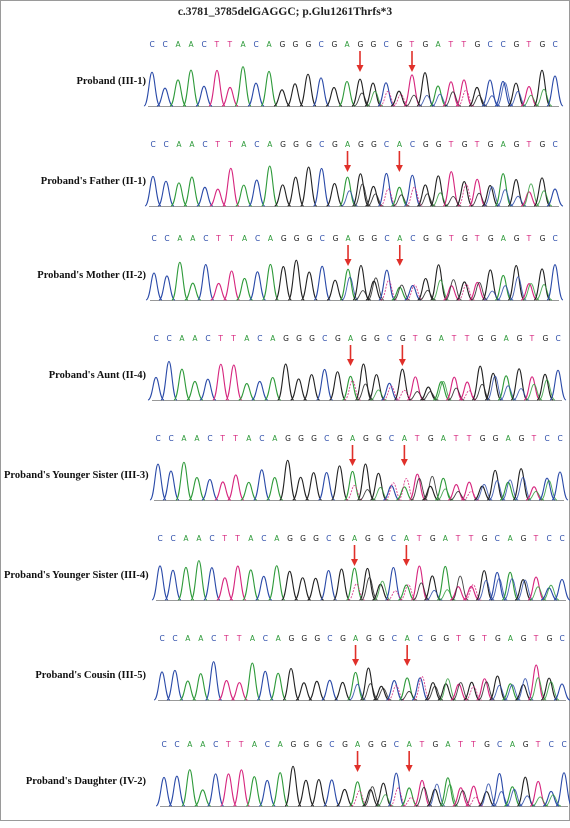 Image resolution: width=570 pixels, height=828 pixels. What do you see at coordinates (97, 375) in the screenshot?
I see `sample-label: Proband's Aunt (II-4)` at bounding box center [97, 375].